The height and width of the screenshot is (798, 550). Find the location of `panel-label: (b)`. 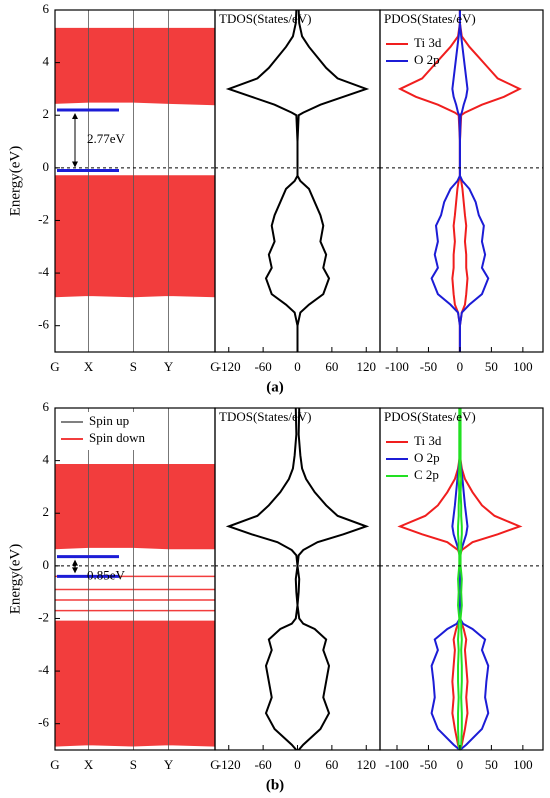

panel-label: (b) is located at coordinates (275, 785).